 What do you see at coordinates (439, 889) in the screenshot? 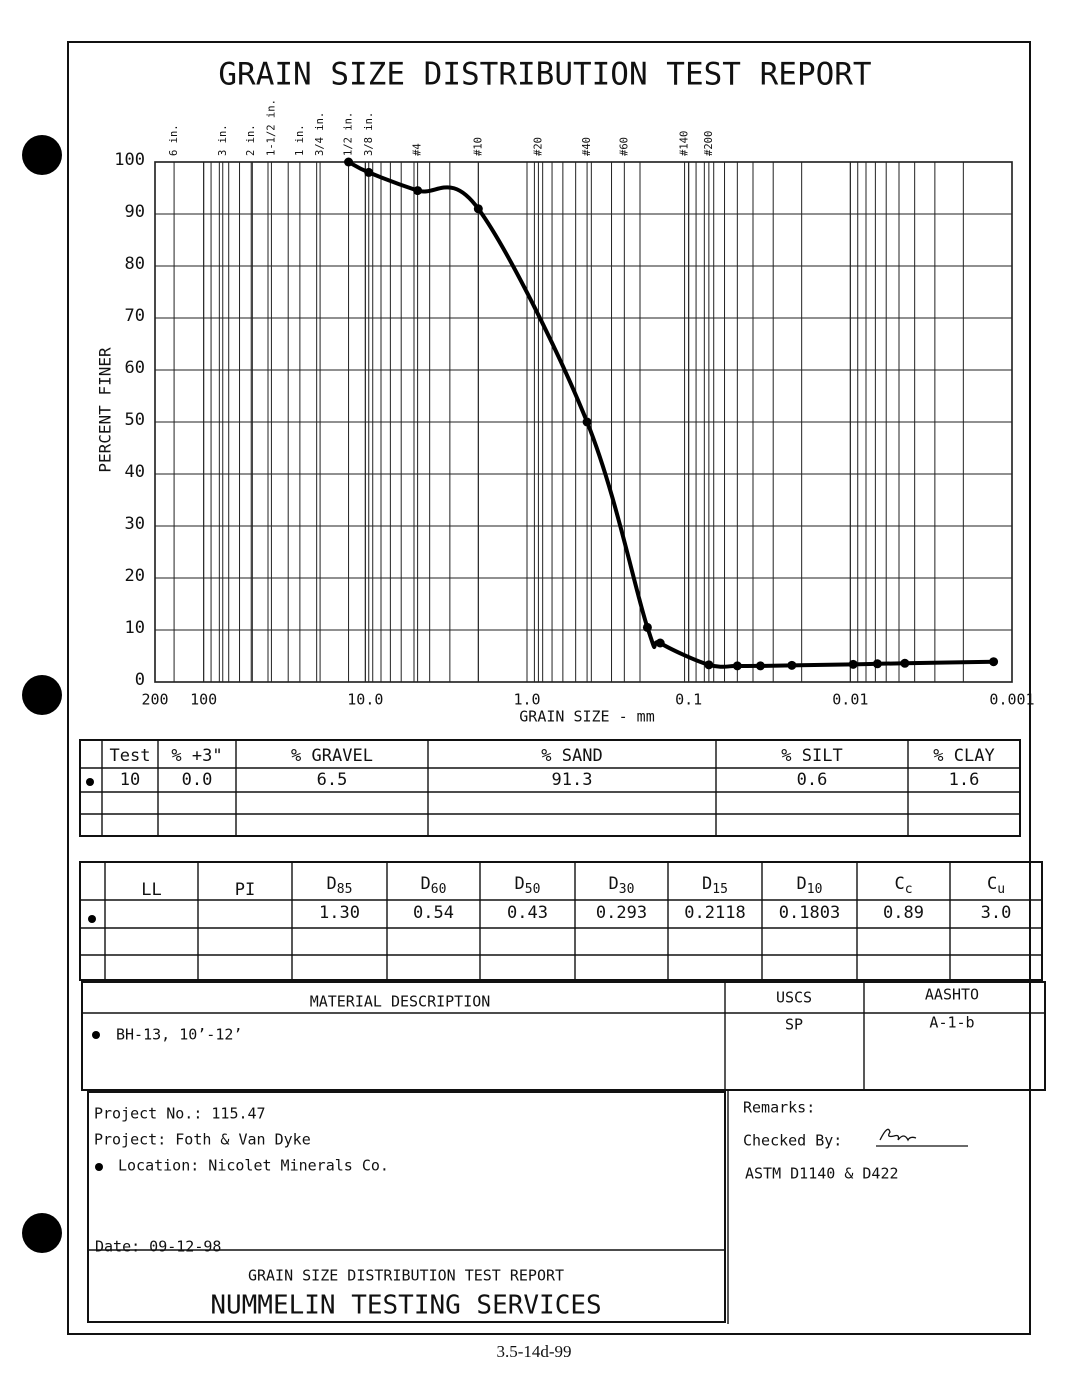
I see `header-subscript: 60` at bounding box center [439, 889].